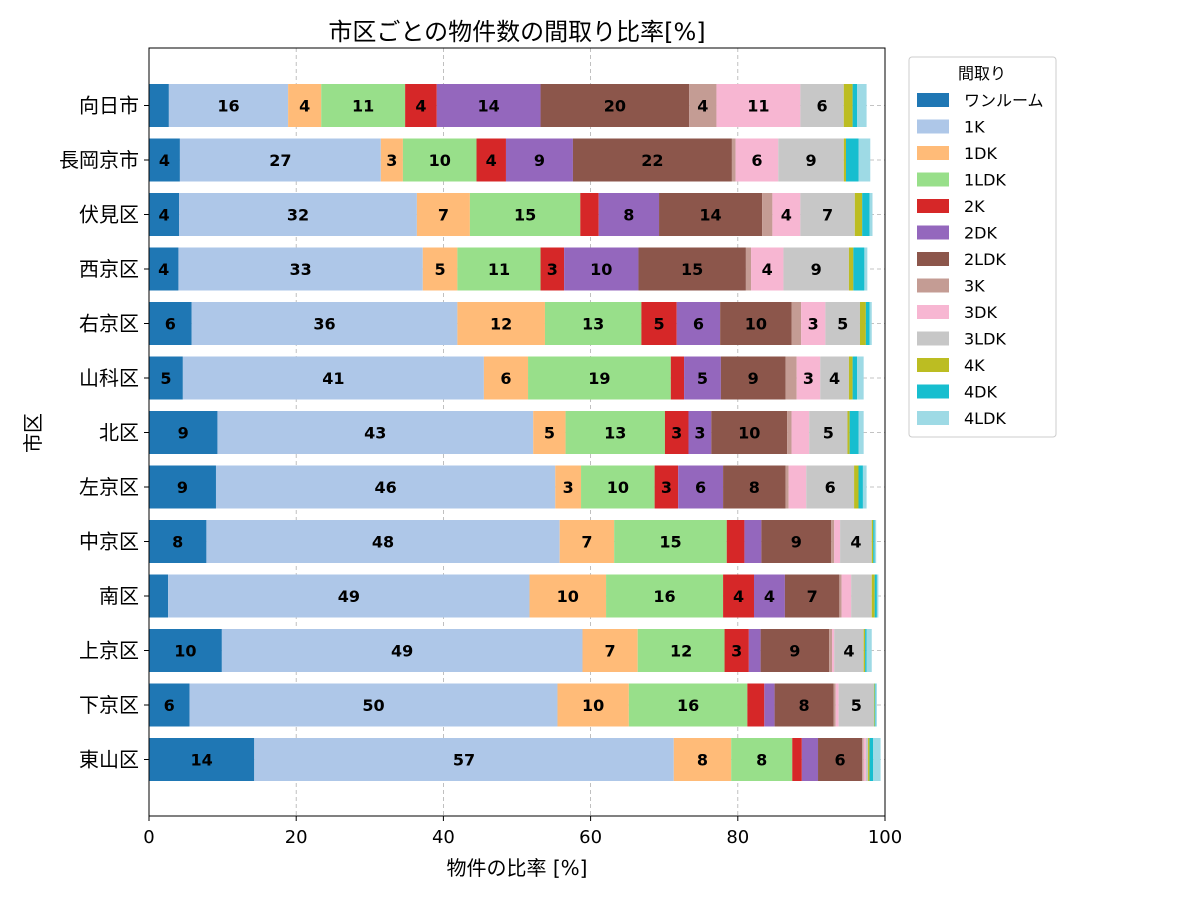  Describe the element at coordinates (985, 259) in the screenshot. I see `legend-label: 2LDK` at that location.